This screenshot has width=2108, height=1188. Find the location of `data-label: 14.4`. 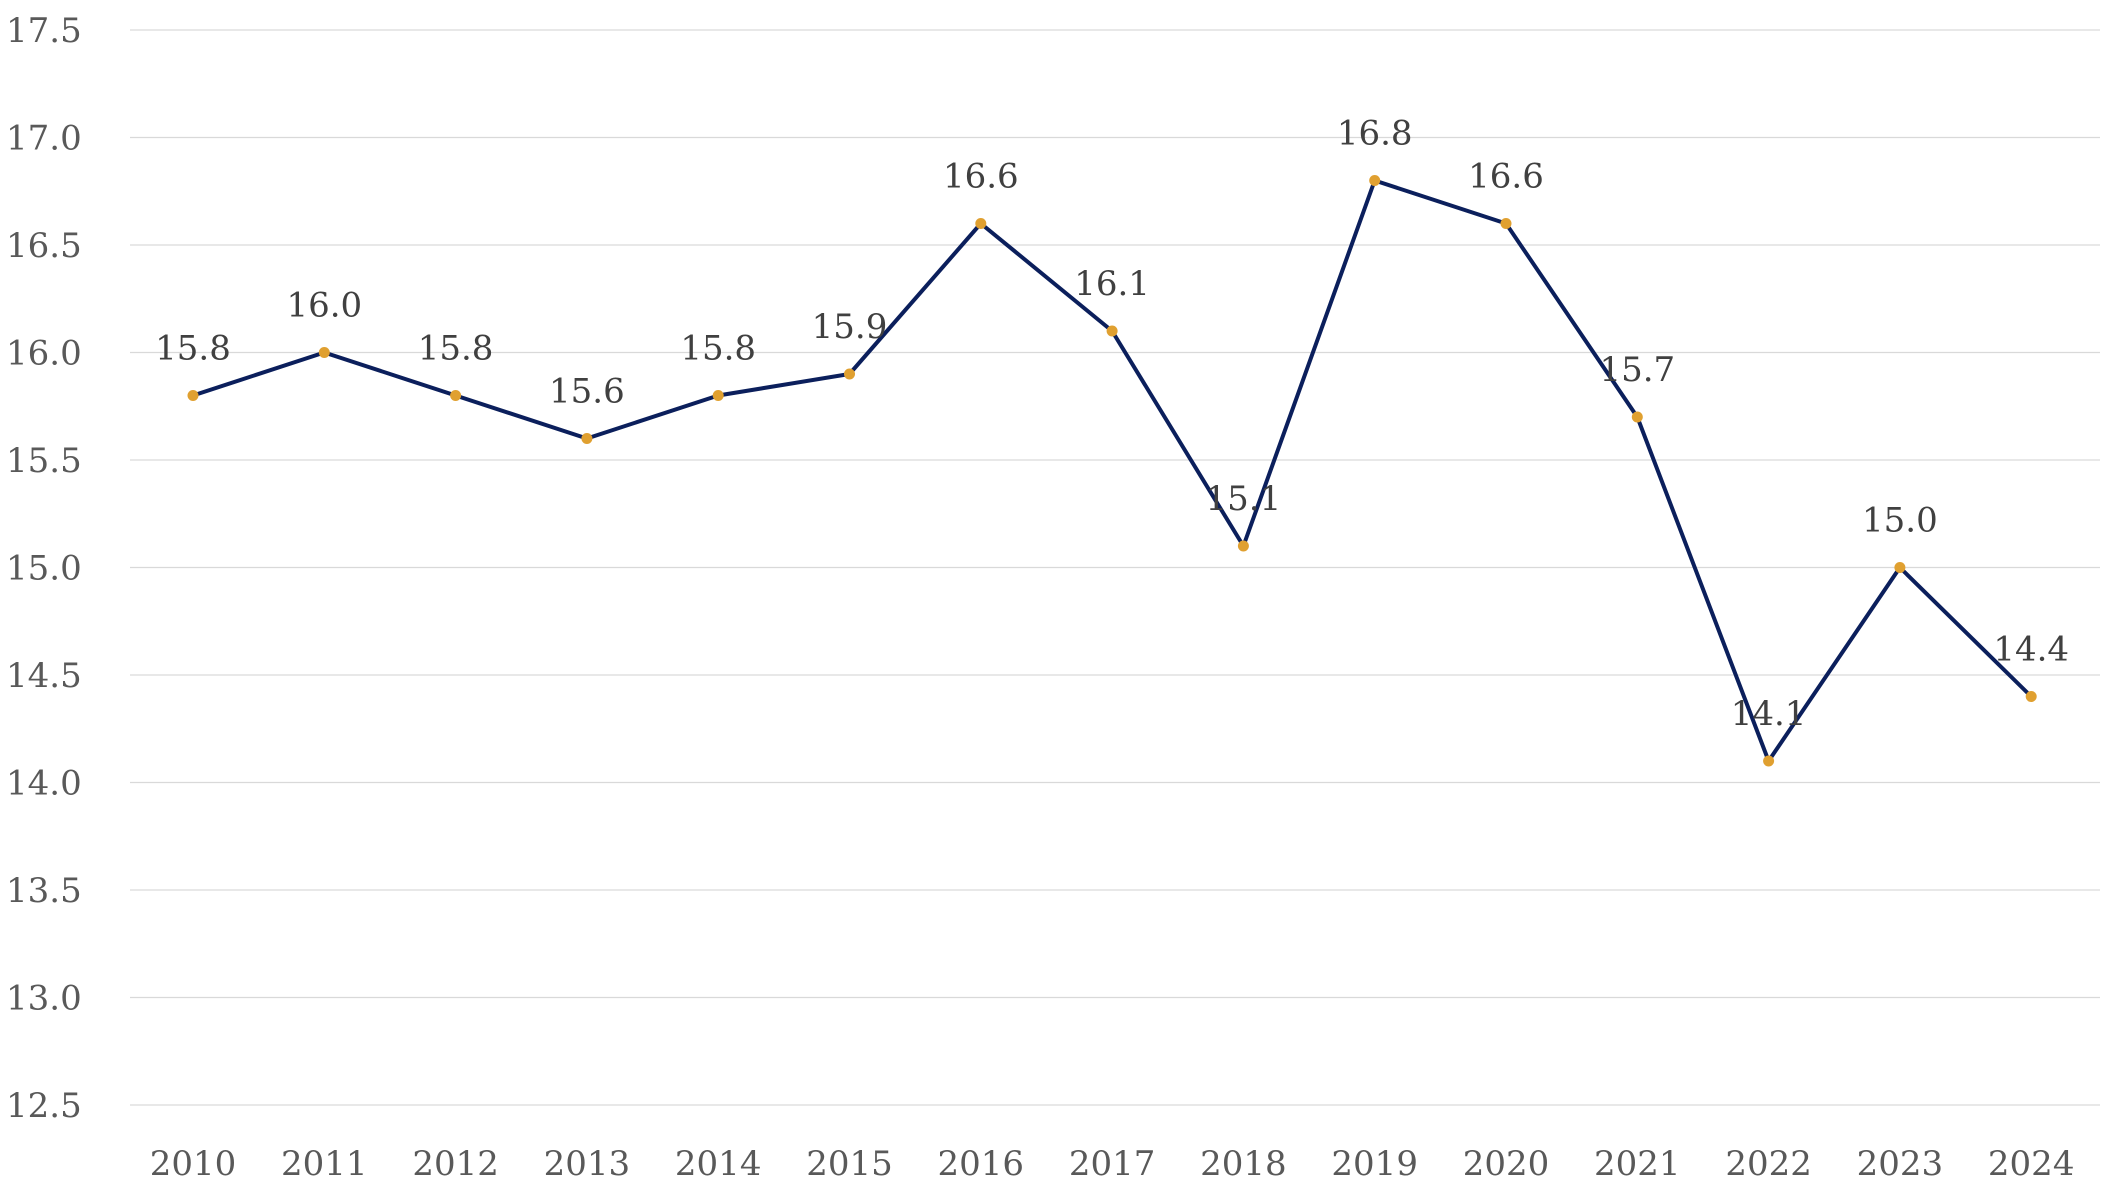

data-label: 14.4 is located at coordinates (2031, 650).